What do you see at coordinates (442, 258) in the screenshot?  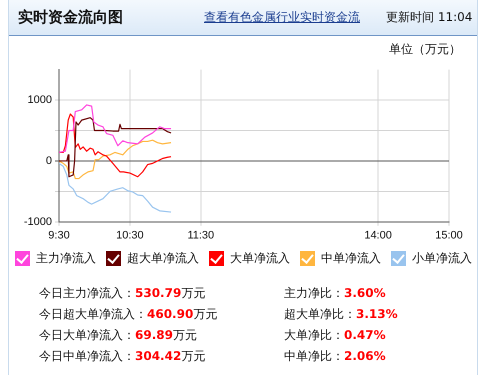 I see `legend-label: 小单净流入` at bounding box center [442, 258].